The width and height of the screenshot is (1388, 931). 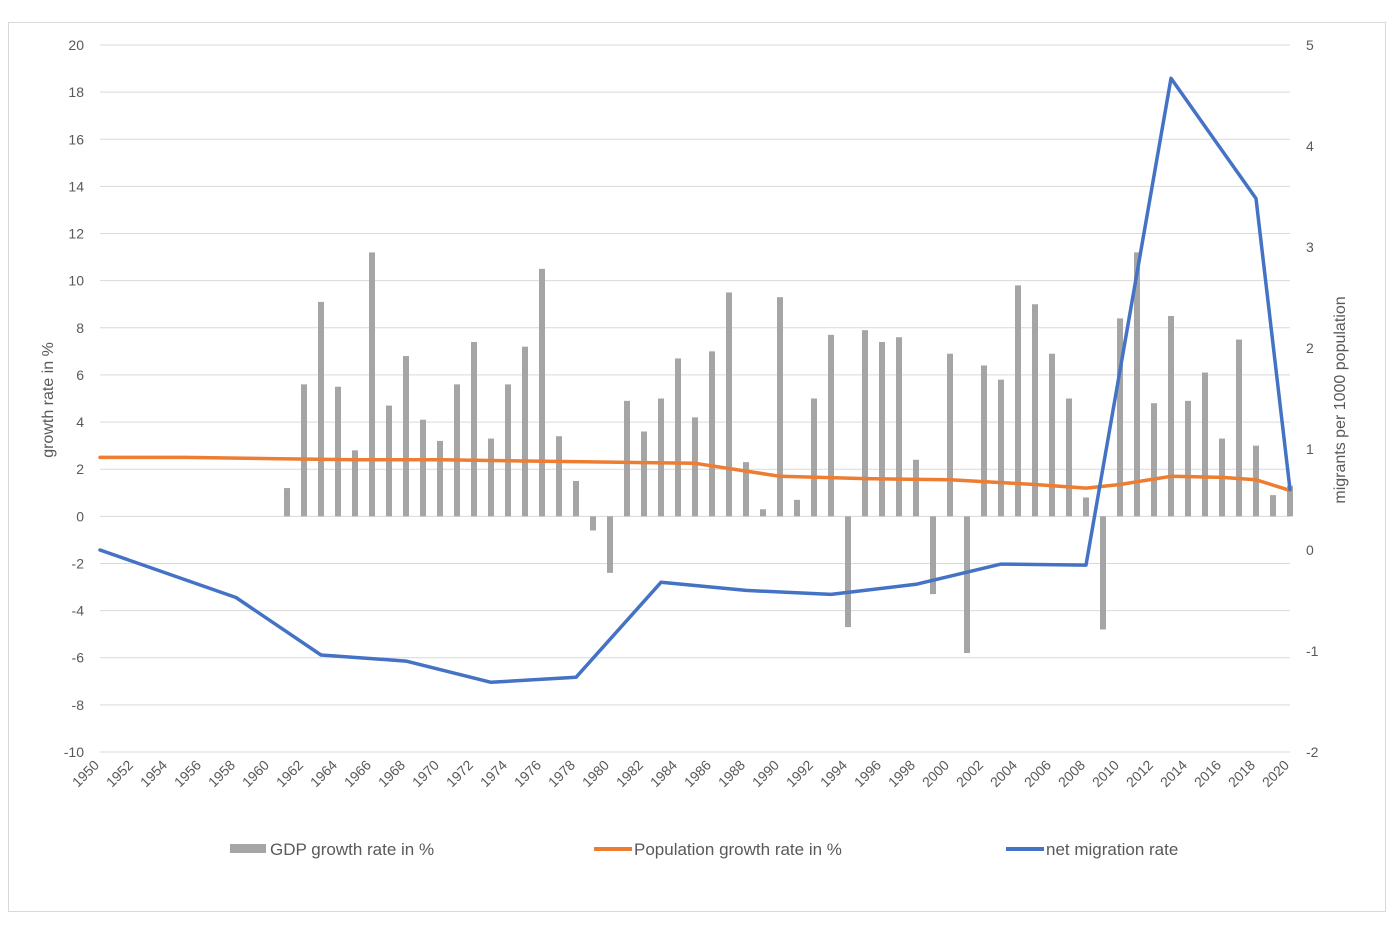 I want to click on right-axis-ticks: -2 -1 0 1 2 3 4 5, so click(x=1312, y=398).